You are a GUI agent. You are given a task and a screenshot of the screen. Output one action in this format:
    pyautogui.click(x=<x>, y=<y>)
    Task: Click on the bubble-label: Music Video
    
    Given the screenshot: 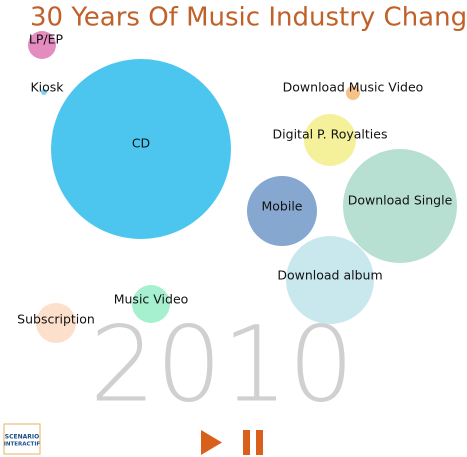 What is the action you would take?
    pyautogui.click(x=151, y=299)
    